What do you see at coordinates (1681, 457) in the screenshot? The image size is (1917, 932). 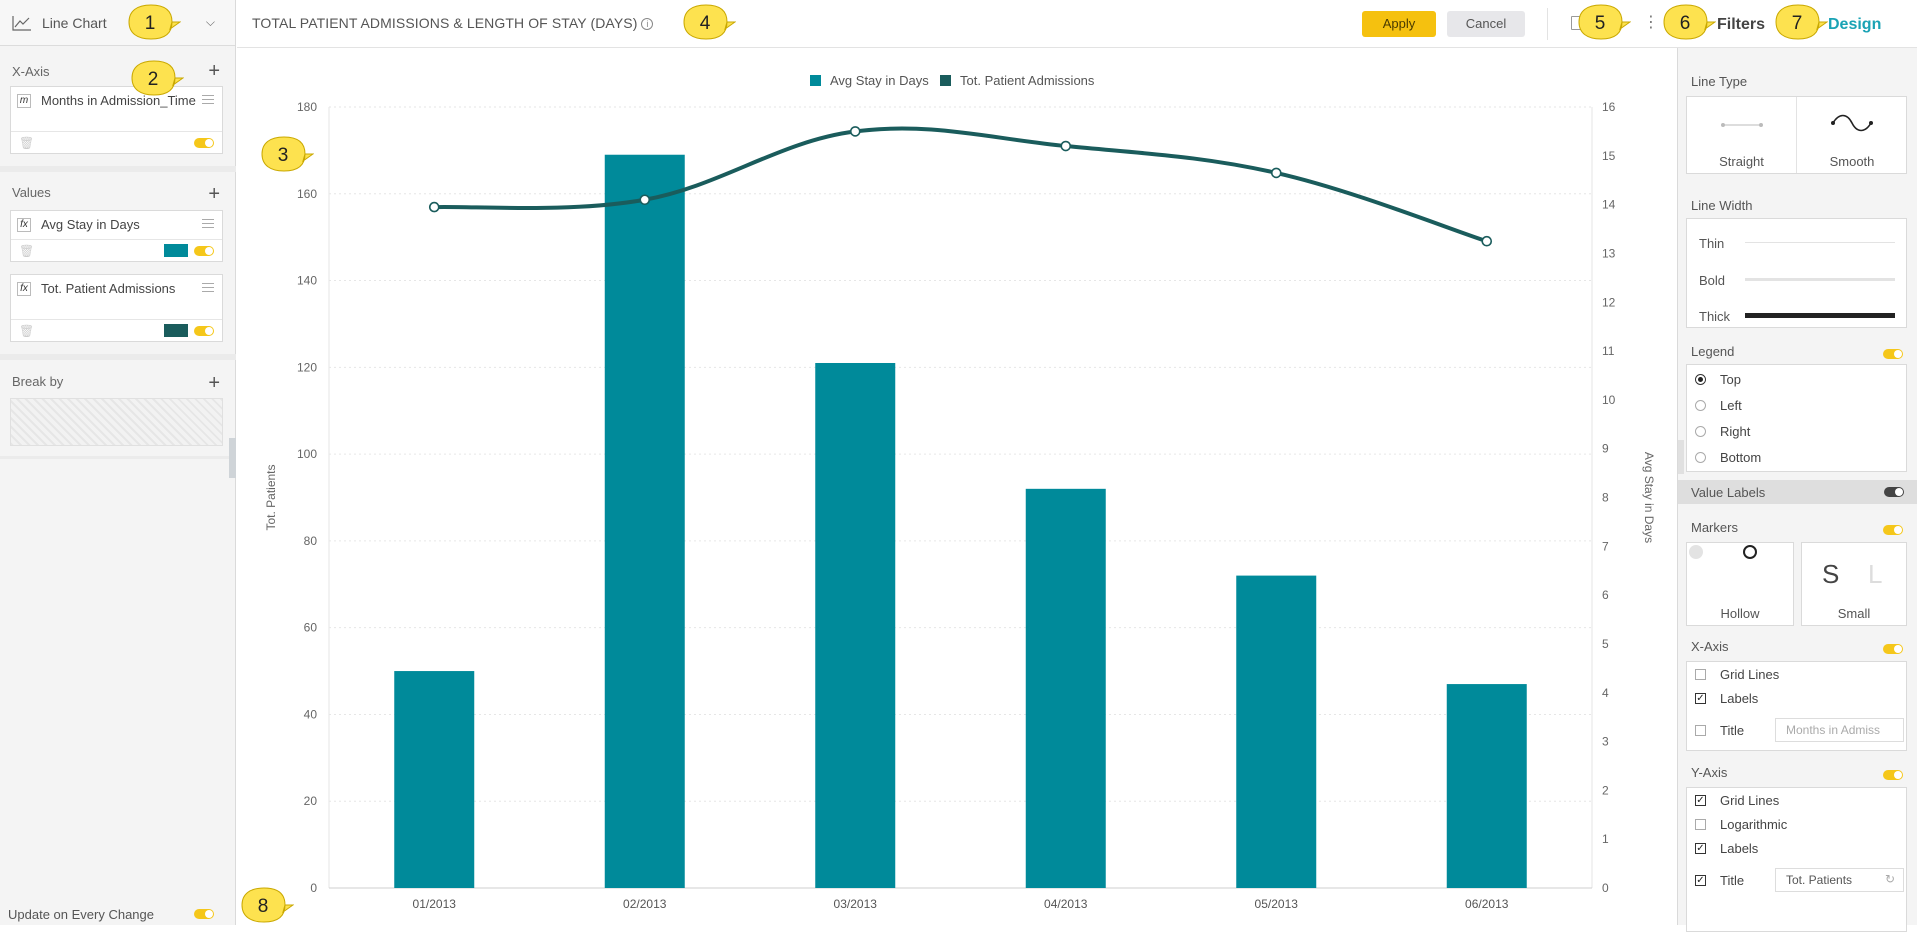 I see `right-panel-collapse-handle` at bounding box center [1681, 457].